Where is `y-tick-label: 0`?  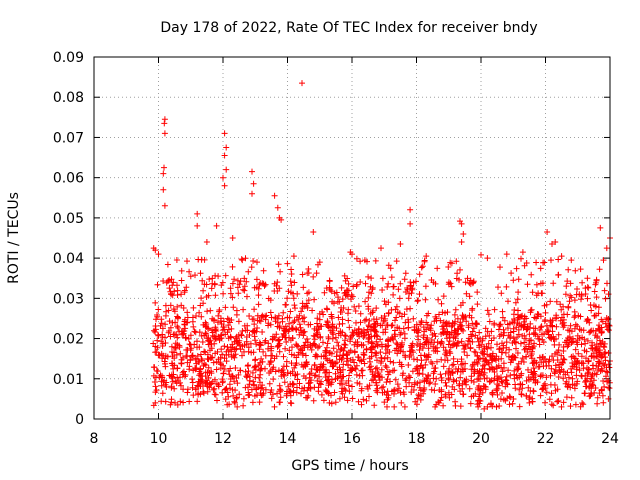 y-tick-label: 0 is located at coordinates (79, 420).